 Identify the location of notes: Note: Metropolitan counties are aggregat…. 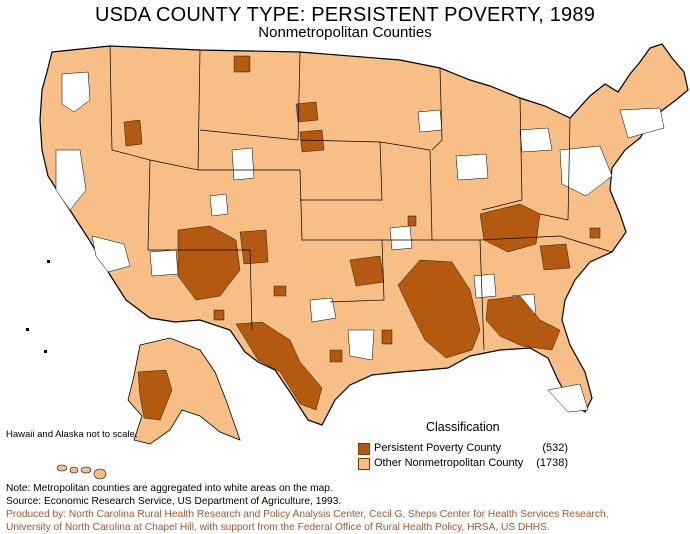
(307, 508).